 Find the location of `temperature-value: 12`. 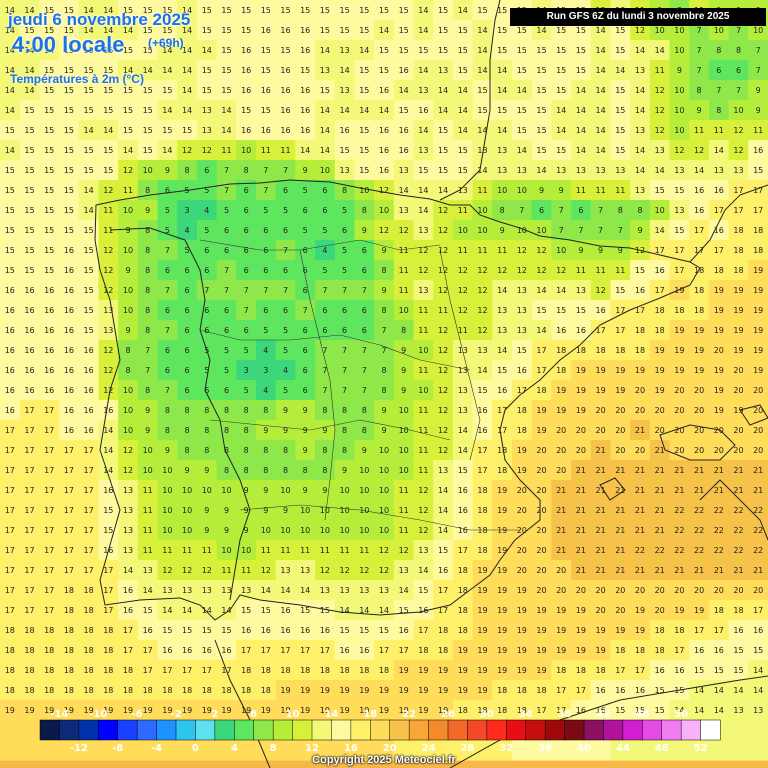

temperature-value: 12 is located at coordinates (423, 510).